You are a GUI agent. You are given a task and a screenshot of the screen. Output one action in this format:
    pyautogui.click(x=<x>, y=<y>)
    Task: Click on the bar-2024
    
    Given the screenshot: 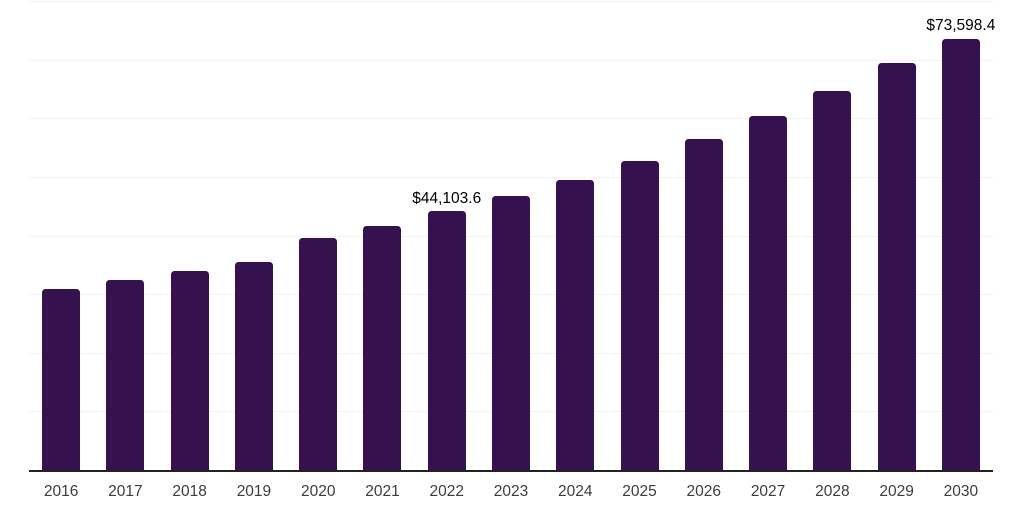 What is the action you would take?
    pyautogui.click(x=575, y=324)
    